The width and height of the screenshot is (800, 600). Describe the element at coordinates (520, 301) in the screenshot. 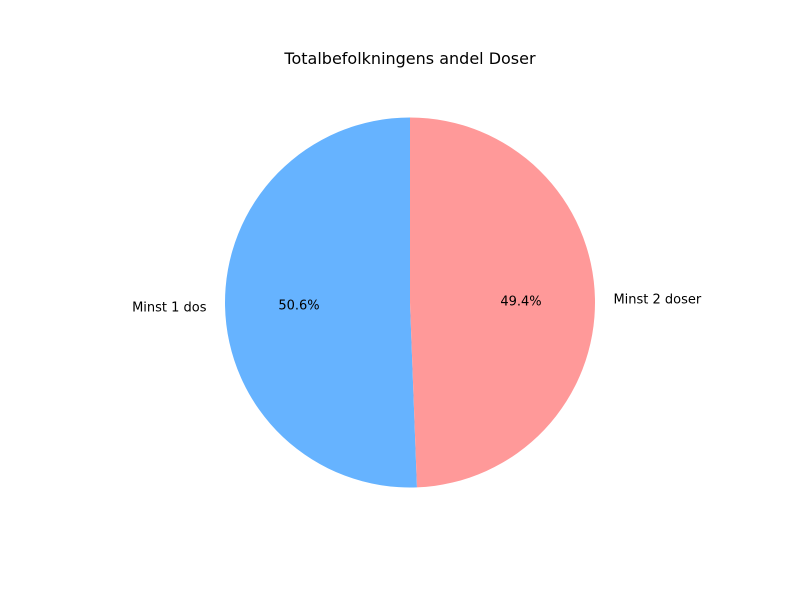

I see `slice-percentage-2: 49.4%` at that location.